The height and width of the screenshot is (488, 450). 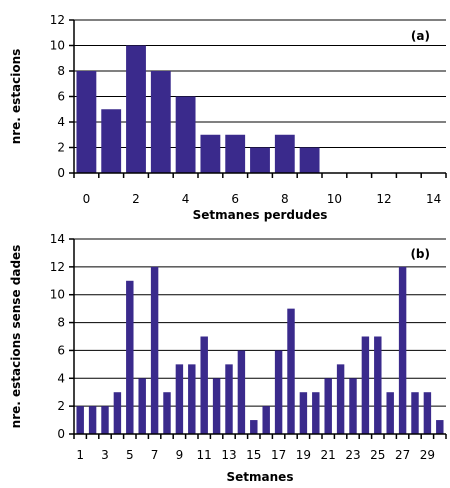 I want to click on chart-b-x-tick-label: 23, so click(x=352, y=455).